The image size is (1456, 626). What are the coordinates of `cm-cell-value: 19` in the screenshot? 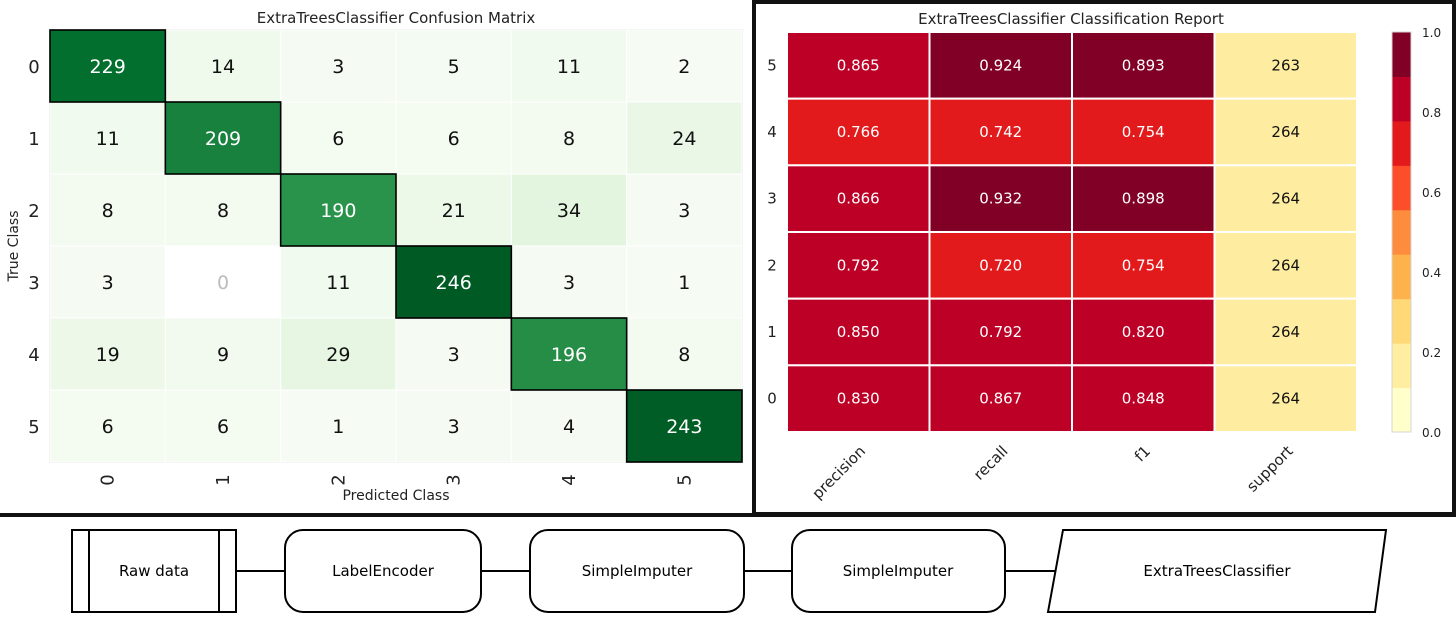 It's located at (108, 355).